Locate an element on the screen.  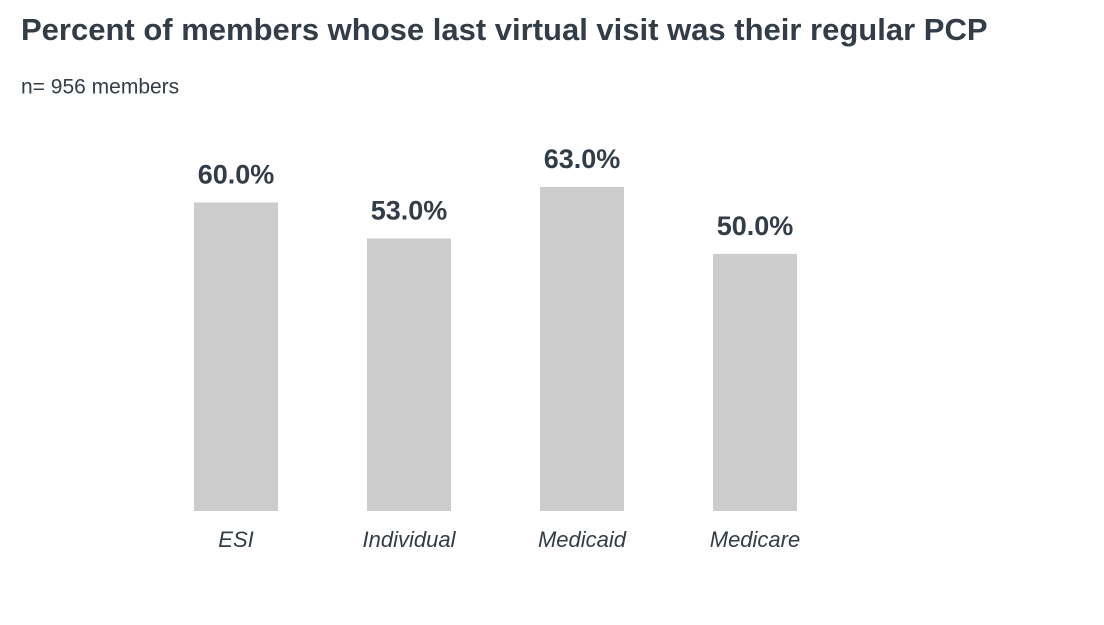
value-label: 60.0% is located at coordinates (236, 175).